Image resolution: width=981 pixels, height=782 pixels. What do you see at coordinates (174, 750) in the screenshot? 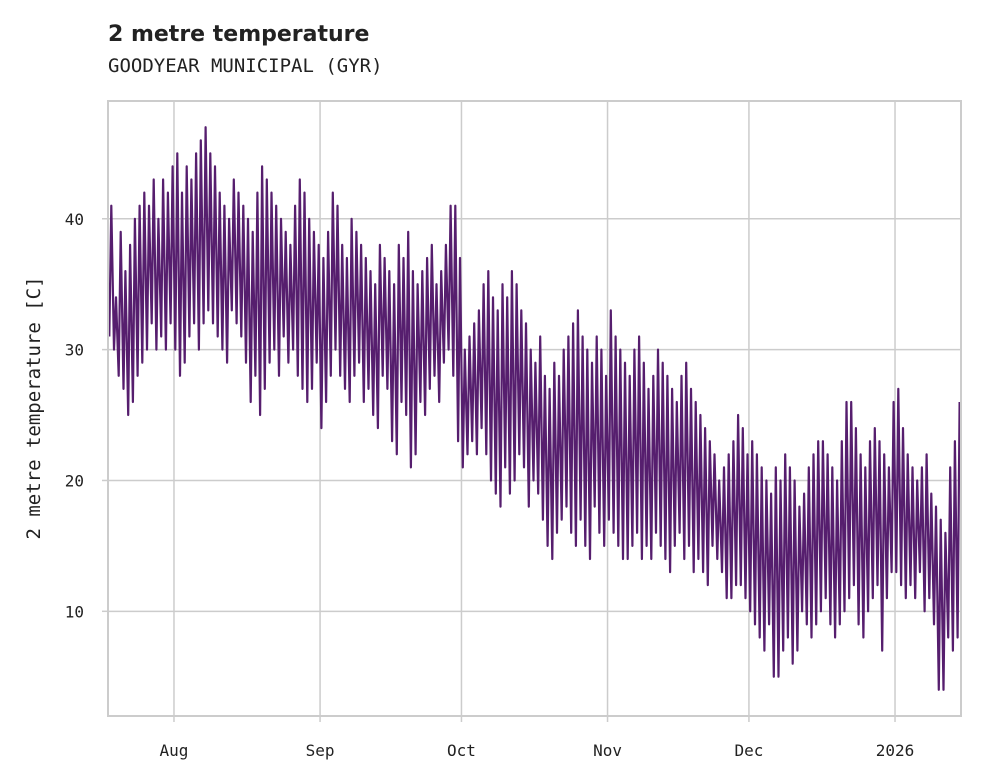
I see `x-tick-label: Aug` at bounding box center [174, 750].